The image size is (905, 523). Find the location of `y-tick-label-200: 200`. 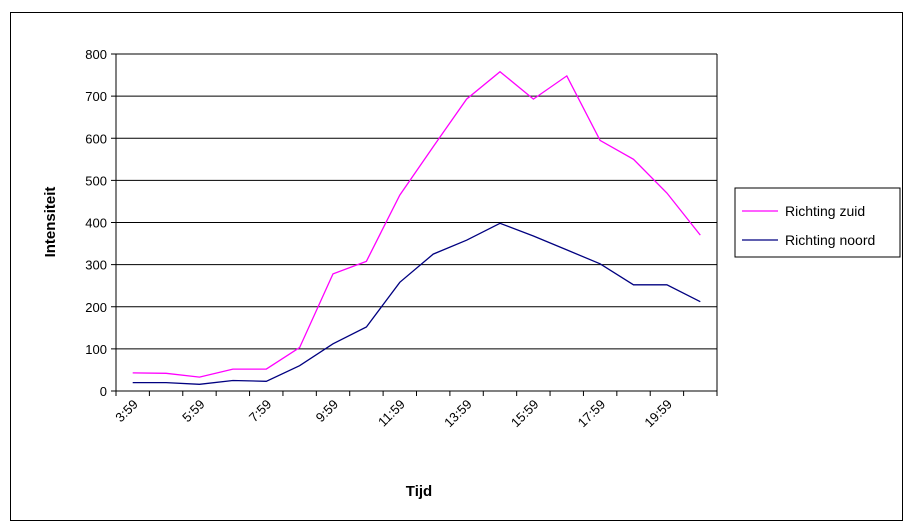

y-tick-label-200: 200 is located at coordinates (96, 307).